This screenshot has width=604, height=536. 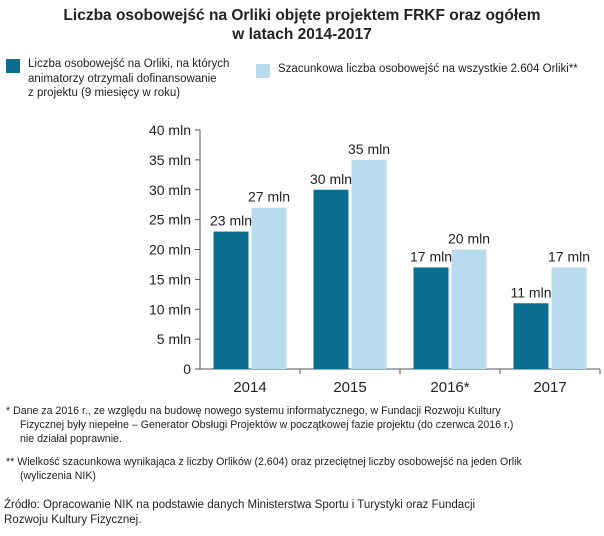 What do you see at coordinates (569, 256) in the screenshot?
I see `data-label-series-2: 17 mln` at bounding box center [569, 256].